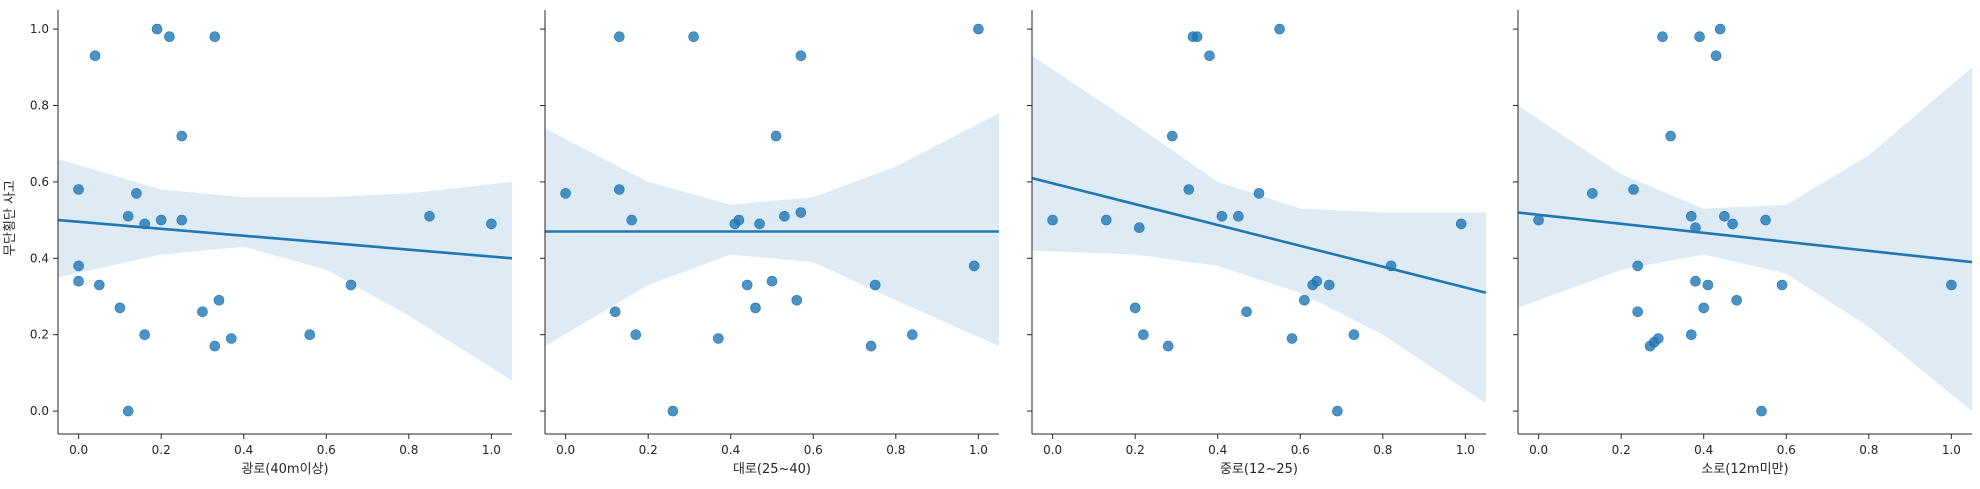 The width and height of the screenshot is (1980, 489). Describe the element at coordinates (39, 411) in the screenshot. I see `y-tick-label: 0.0` at that location.